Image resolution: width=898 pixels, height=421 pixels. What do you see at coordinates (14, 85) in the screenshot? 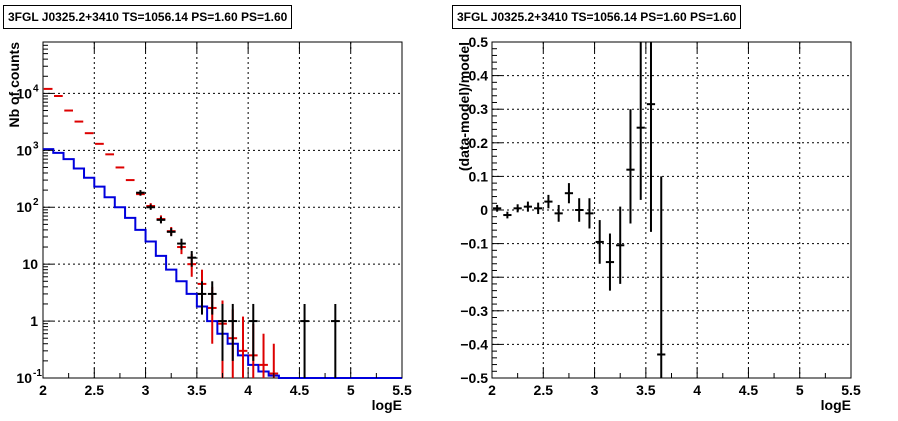
I see `counts-y-axis-label: Nb of counts` at bounding box center [14, 85].